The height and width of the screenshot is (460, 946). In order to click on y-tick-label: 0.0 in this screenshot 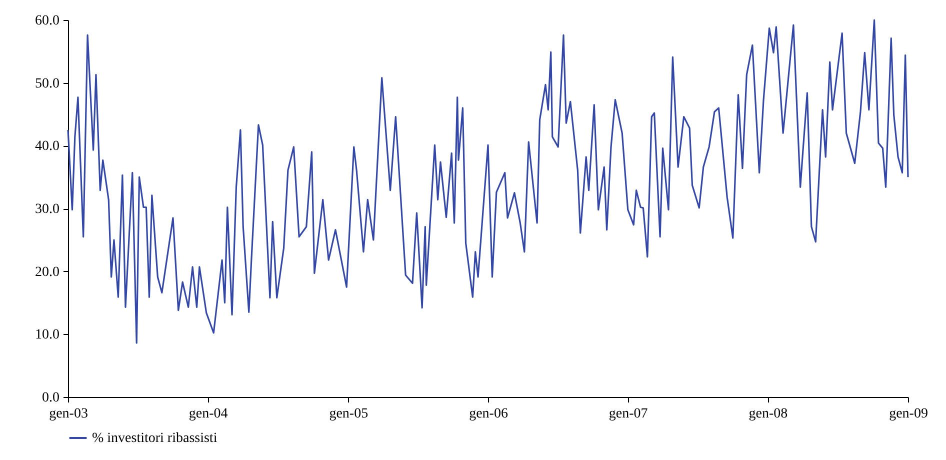, I will do `click(51, 398)`.